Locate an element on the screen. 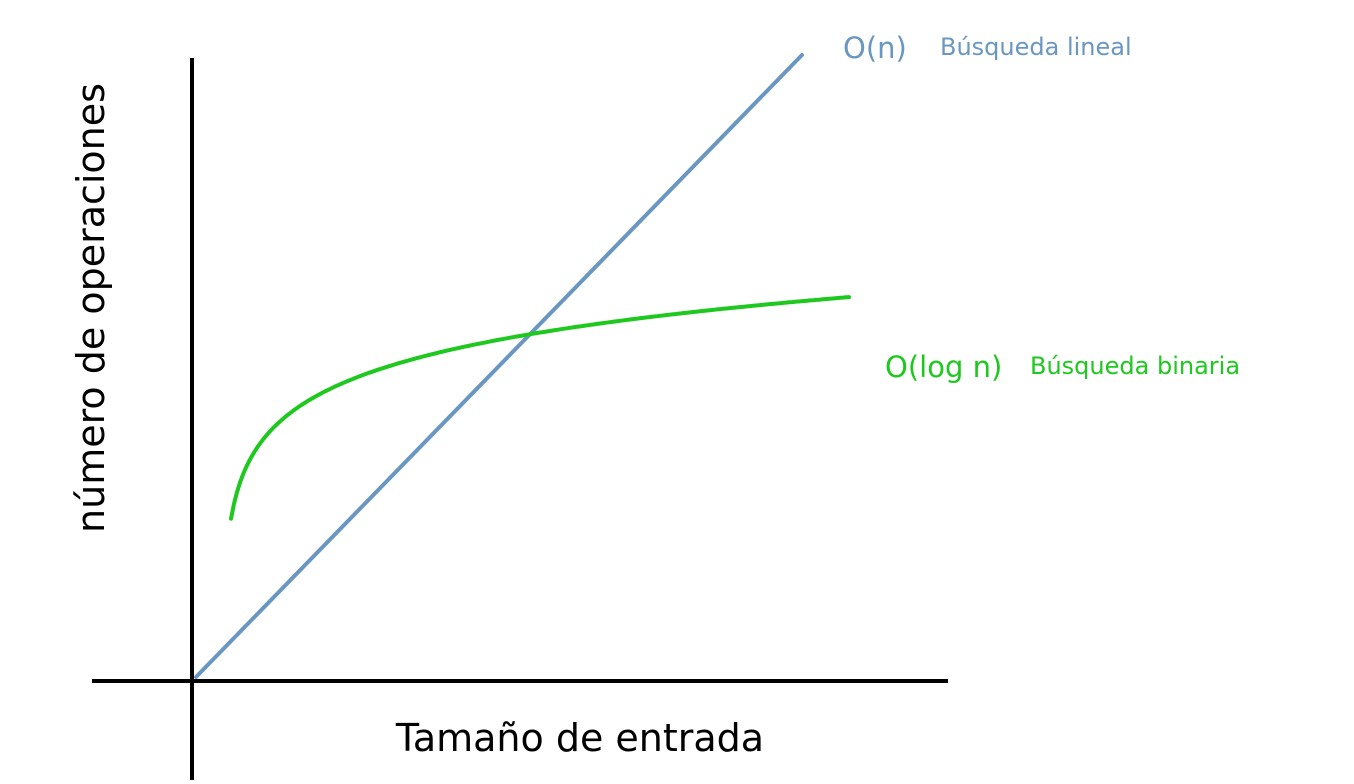 This screenshot has height=784, width=1354. y-axis-title: número de operaciones is located at coordinates (91, 308).